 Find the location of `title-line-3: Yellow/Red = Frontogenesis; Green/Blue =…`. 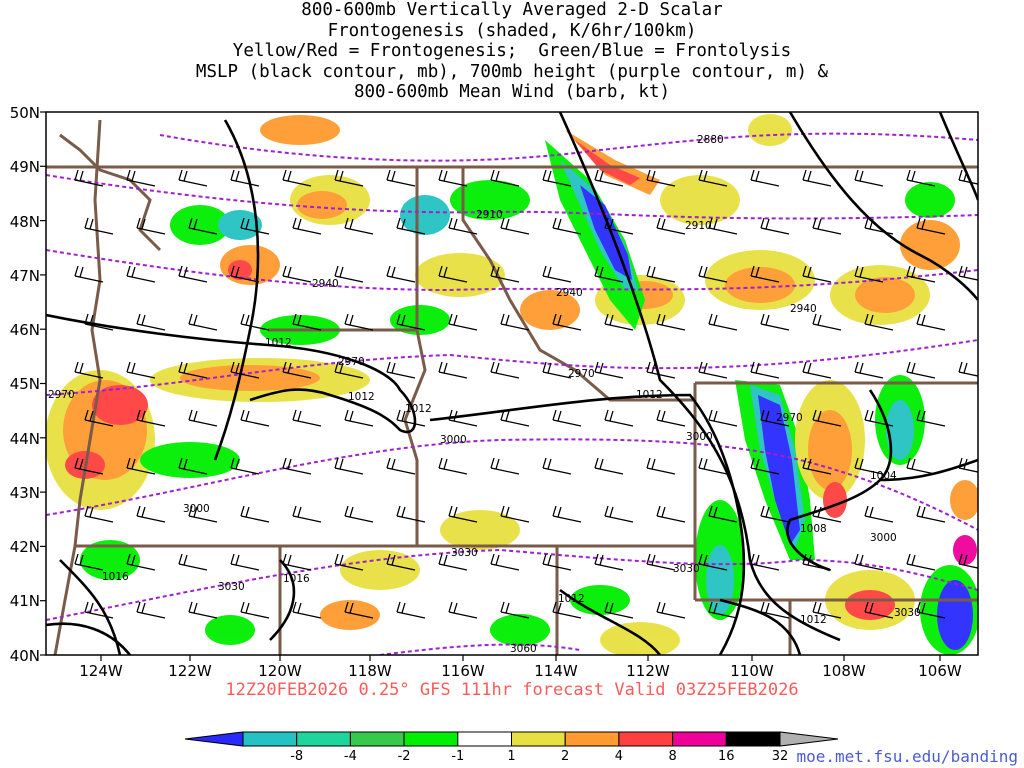

title-line-3: Yellow/Red = Frontogenesis; Green/Blue =… is located at coordinates (512, 51).